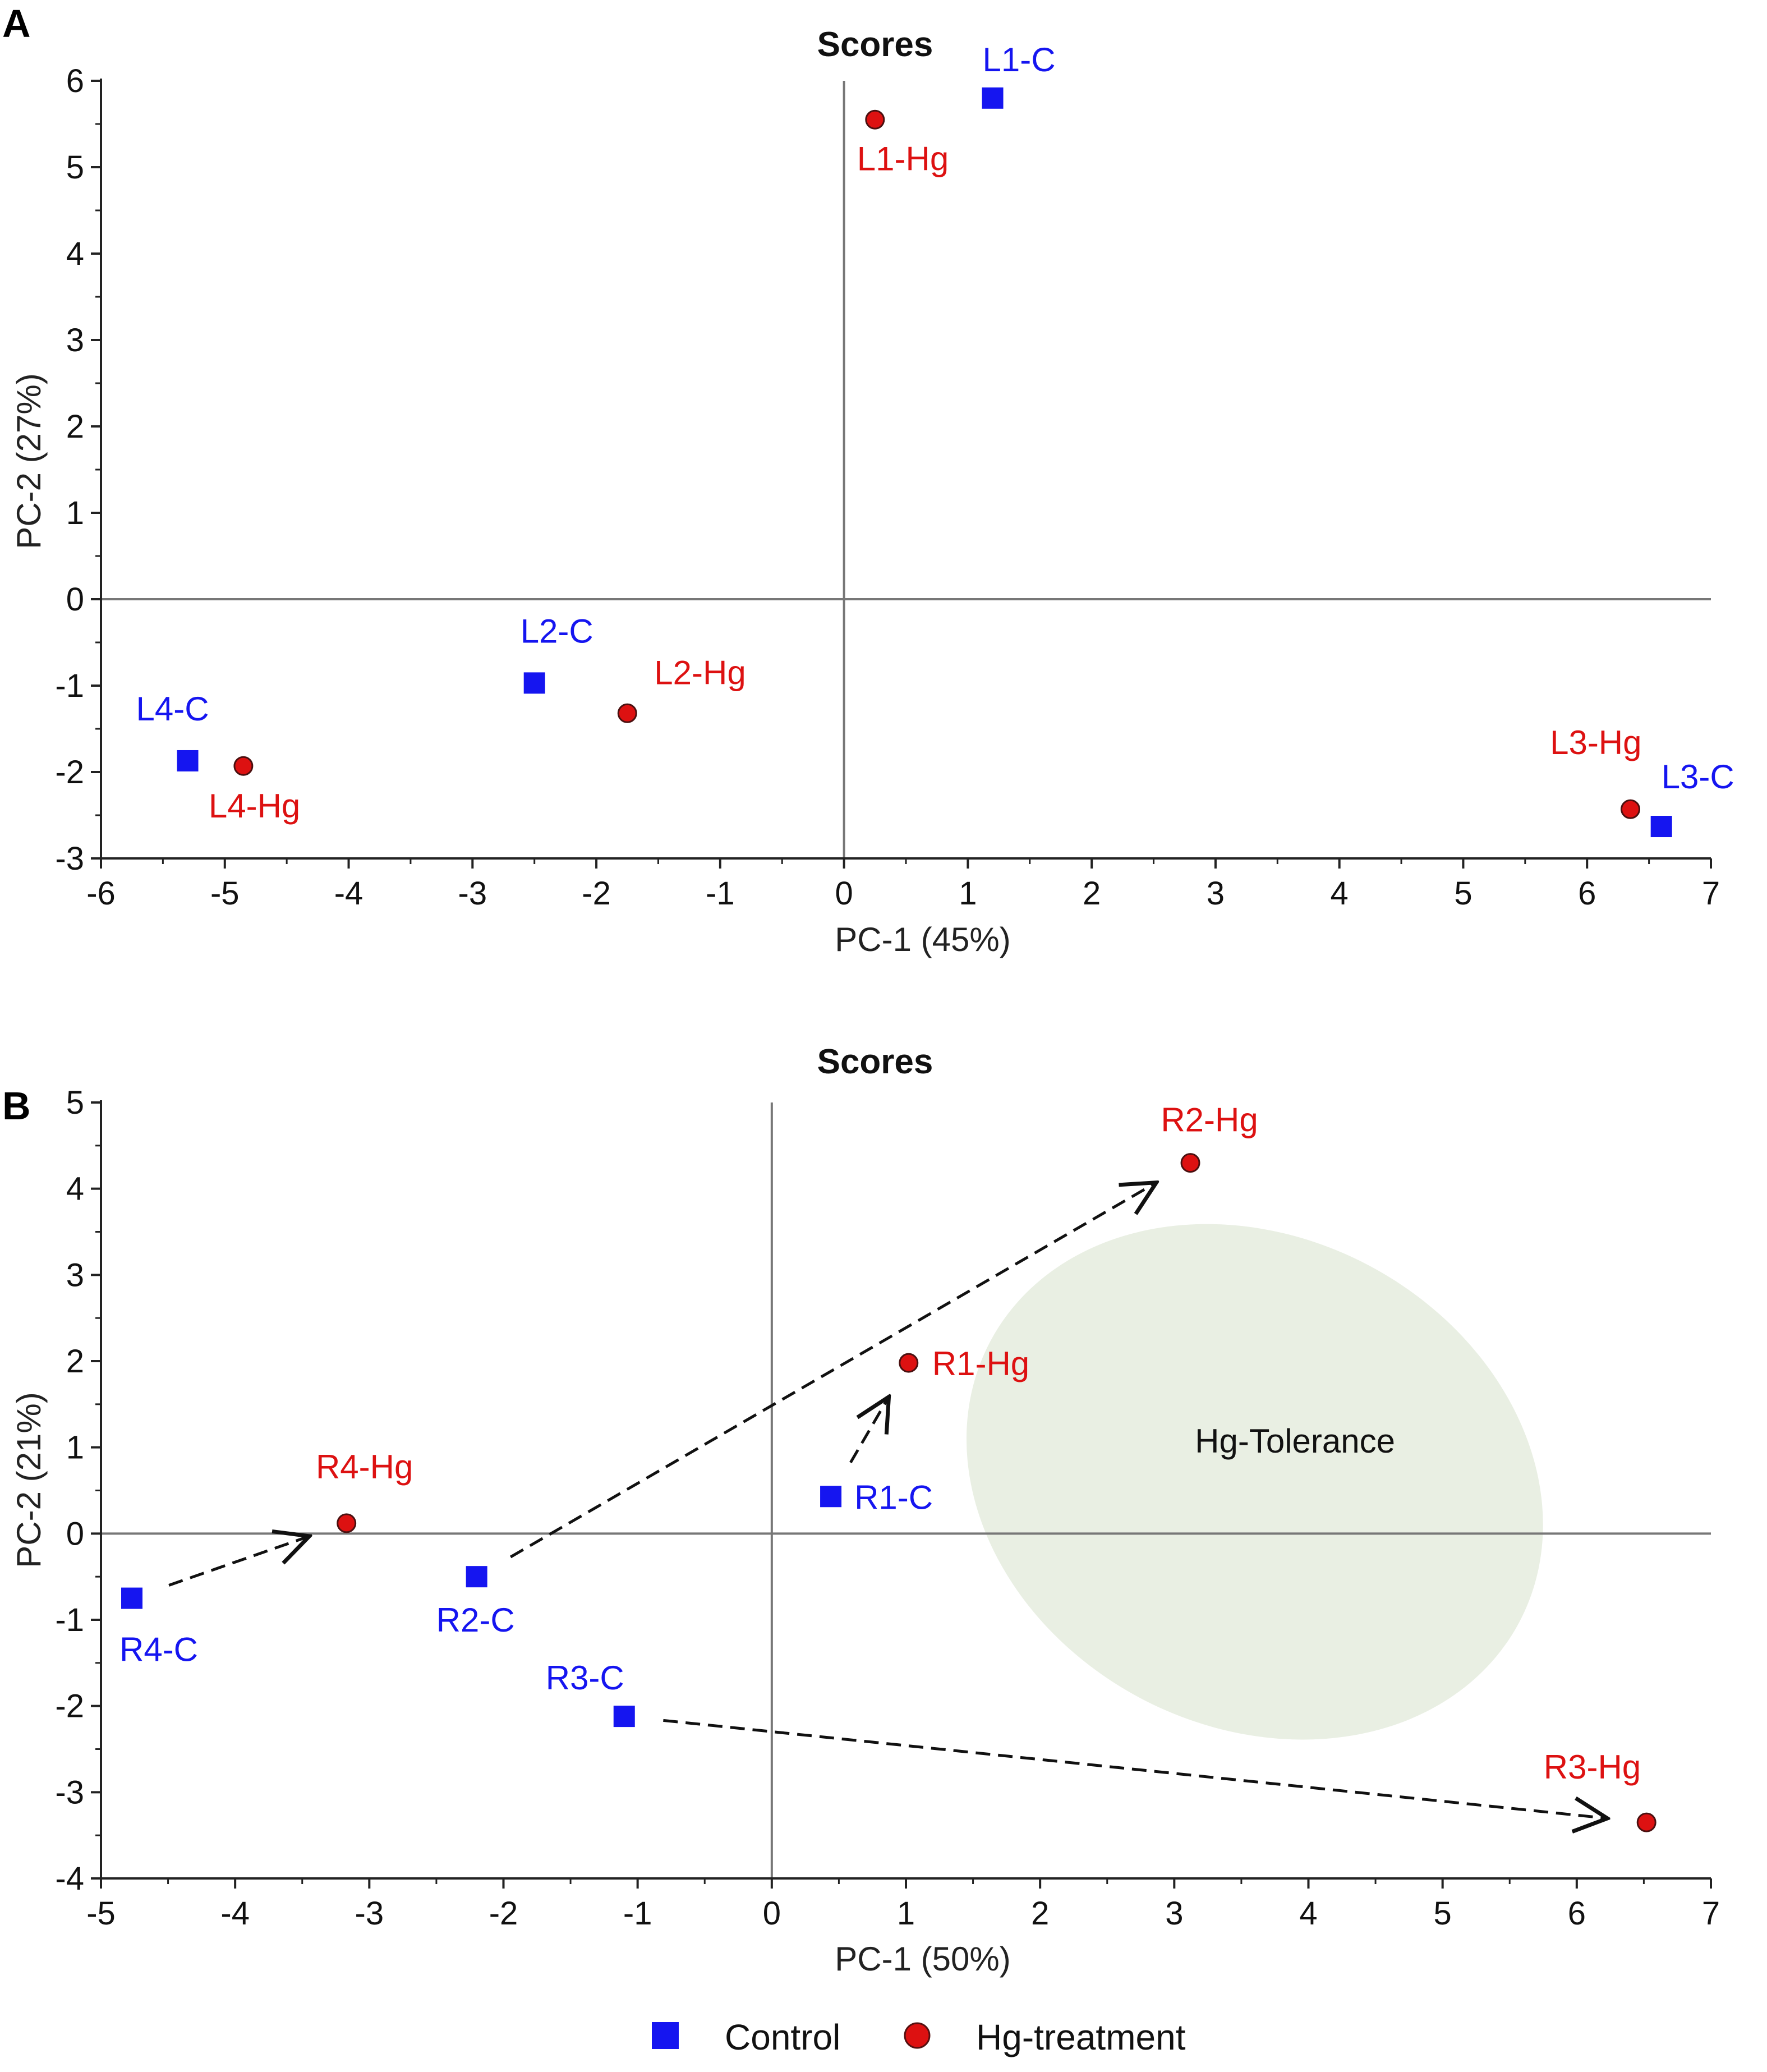 The image size is (1767, 2072). What do you see at coordinates (503, 1913) in the screenshot?
I see `panel-b-x-tick-label: -2` at bounding box center [503, 1913].